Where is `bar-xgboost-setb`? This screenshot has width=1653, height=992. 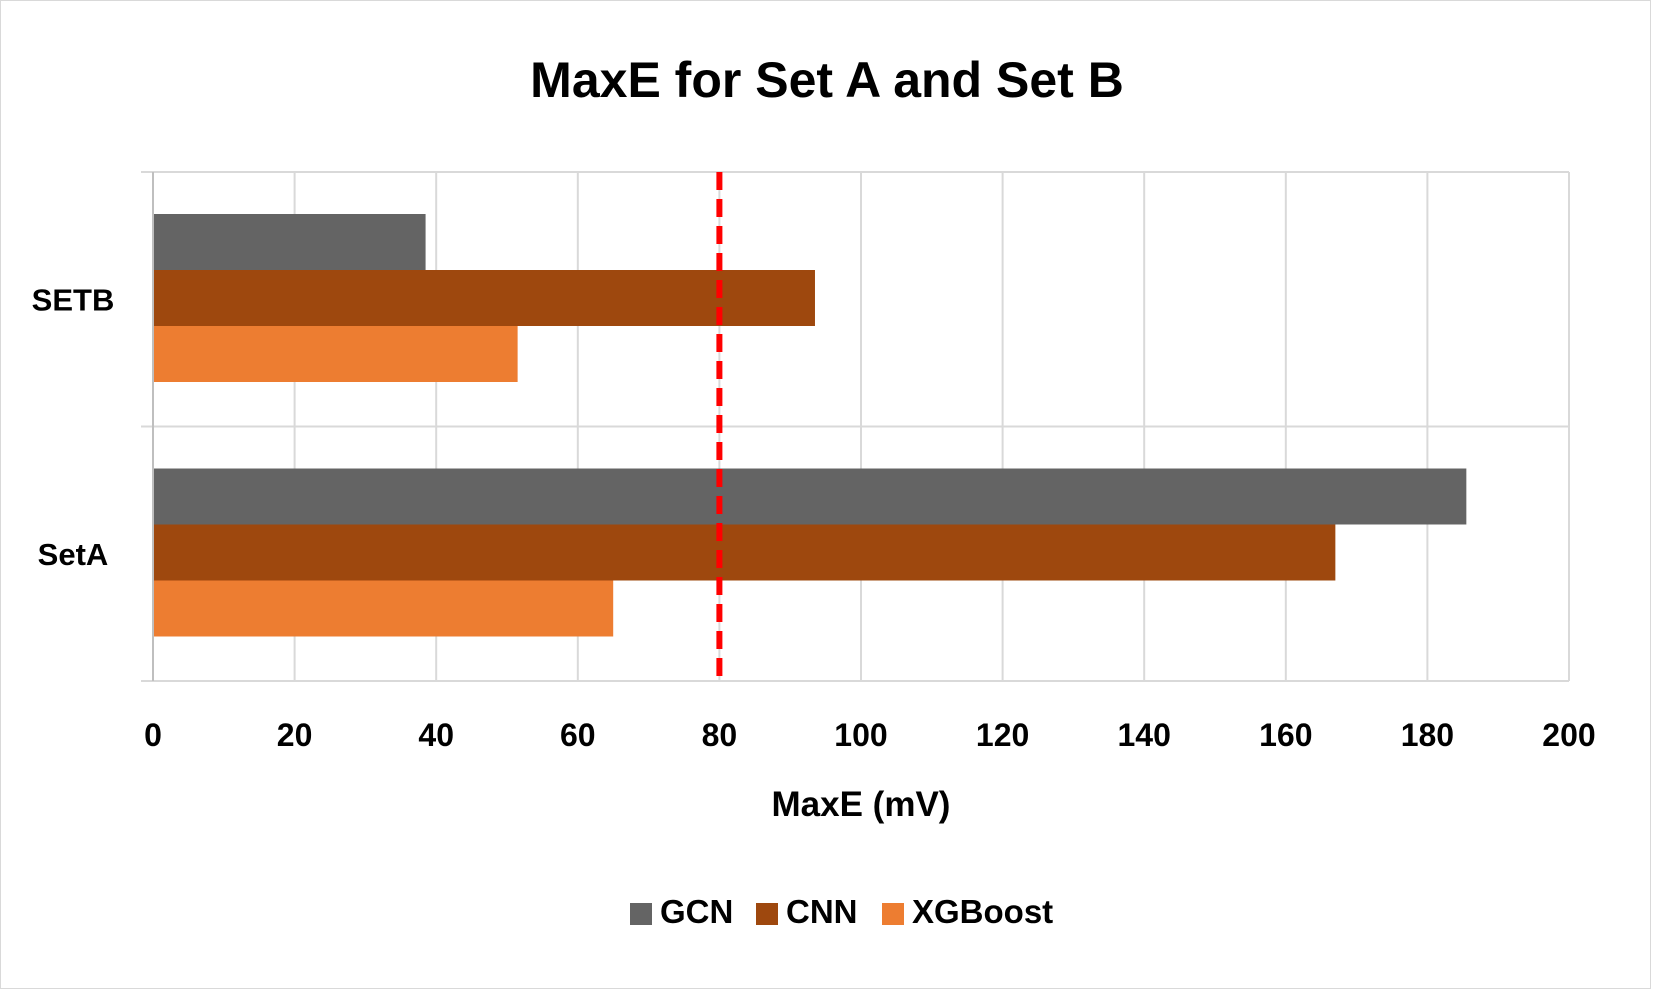
bar-xgboost-setb is located at coordinates (335, 354).